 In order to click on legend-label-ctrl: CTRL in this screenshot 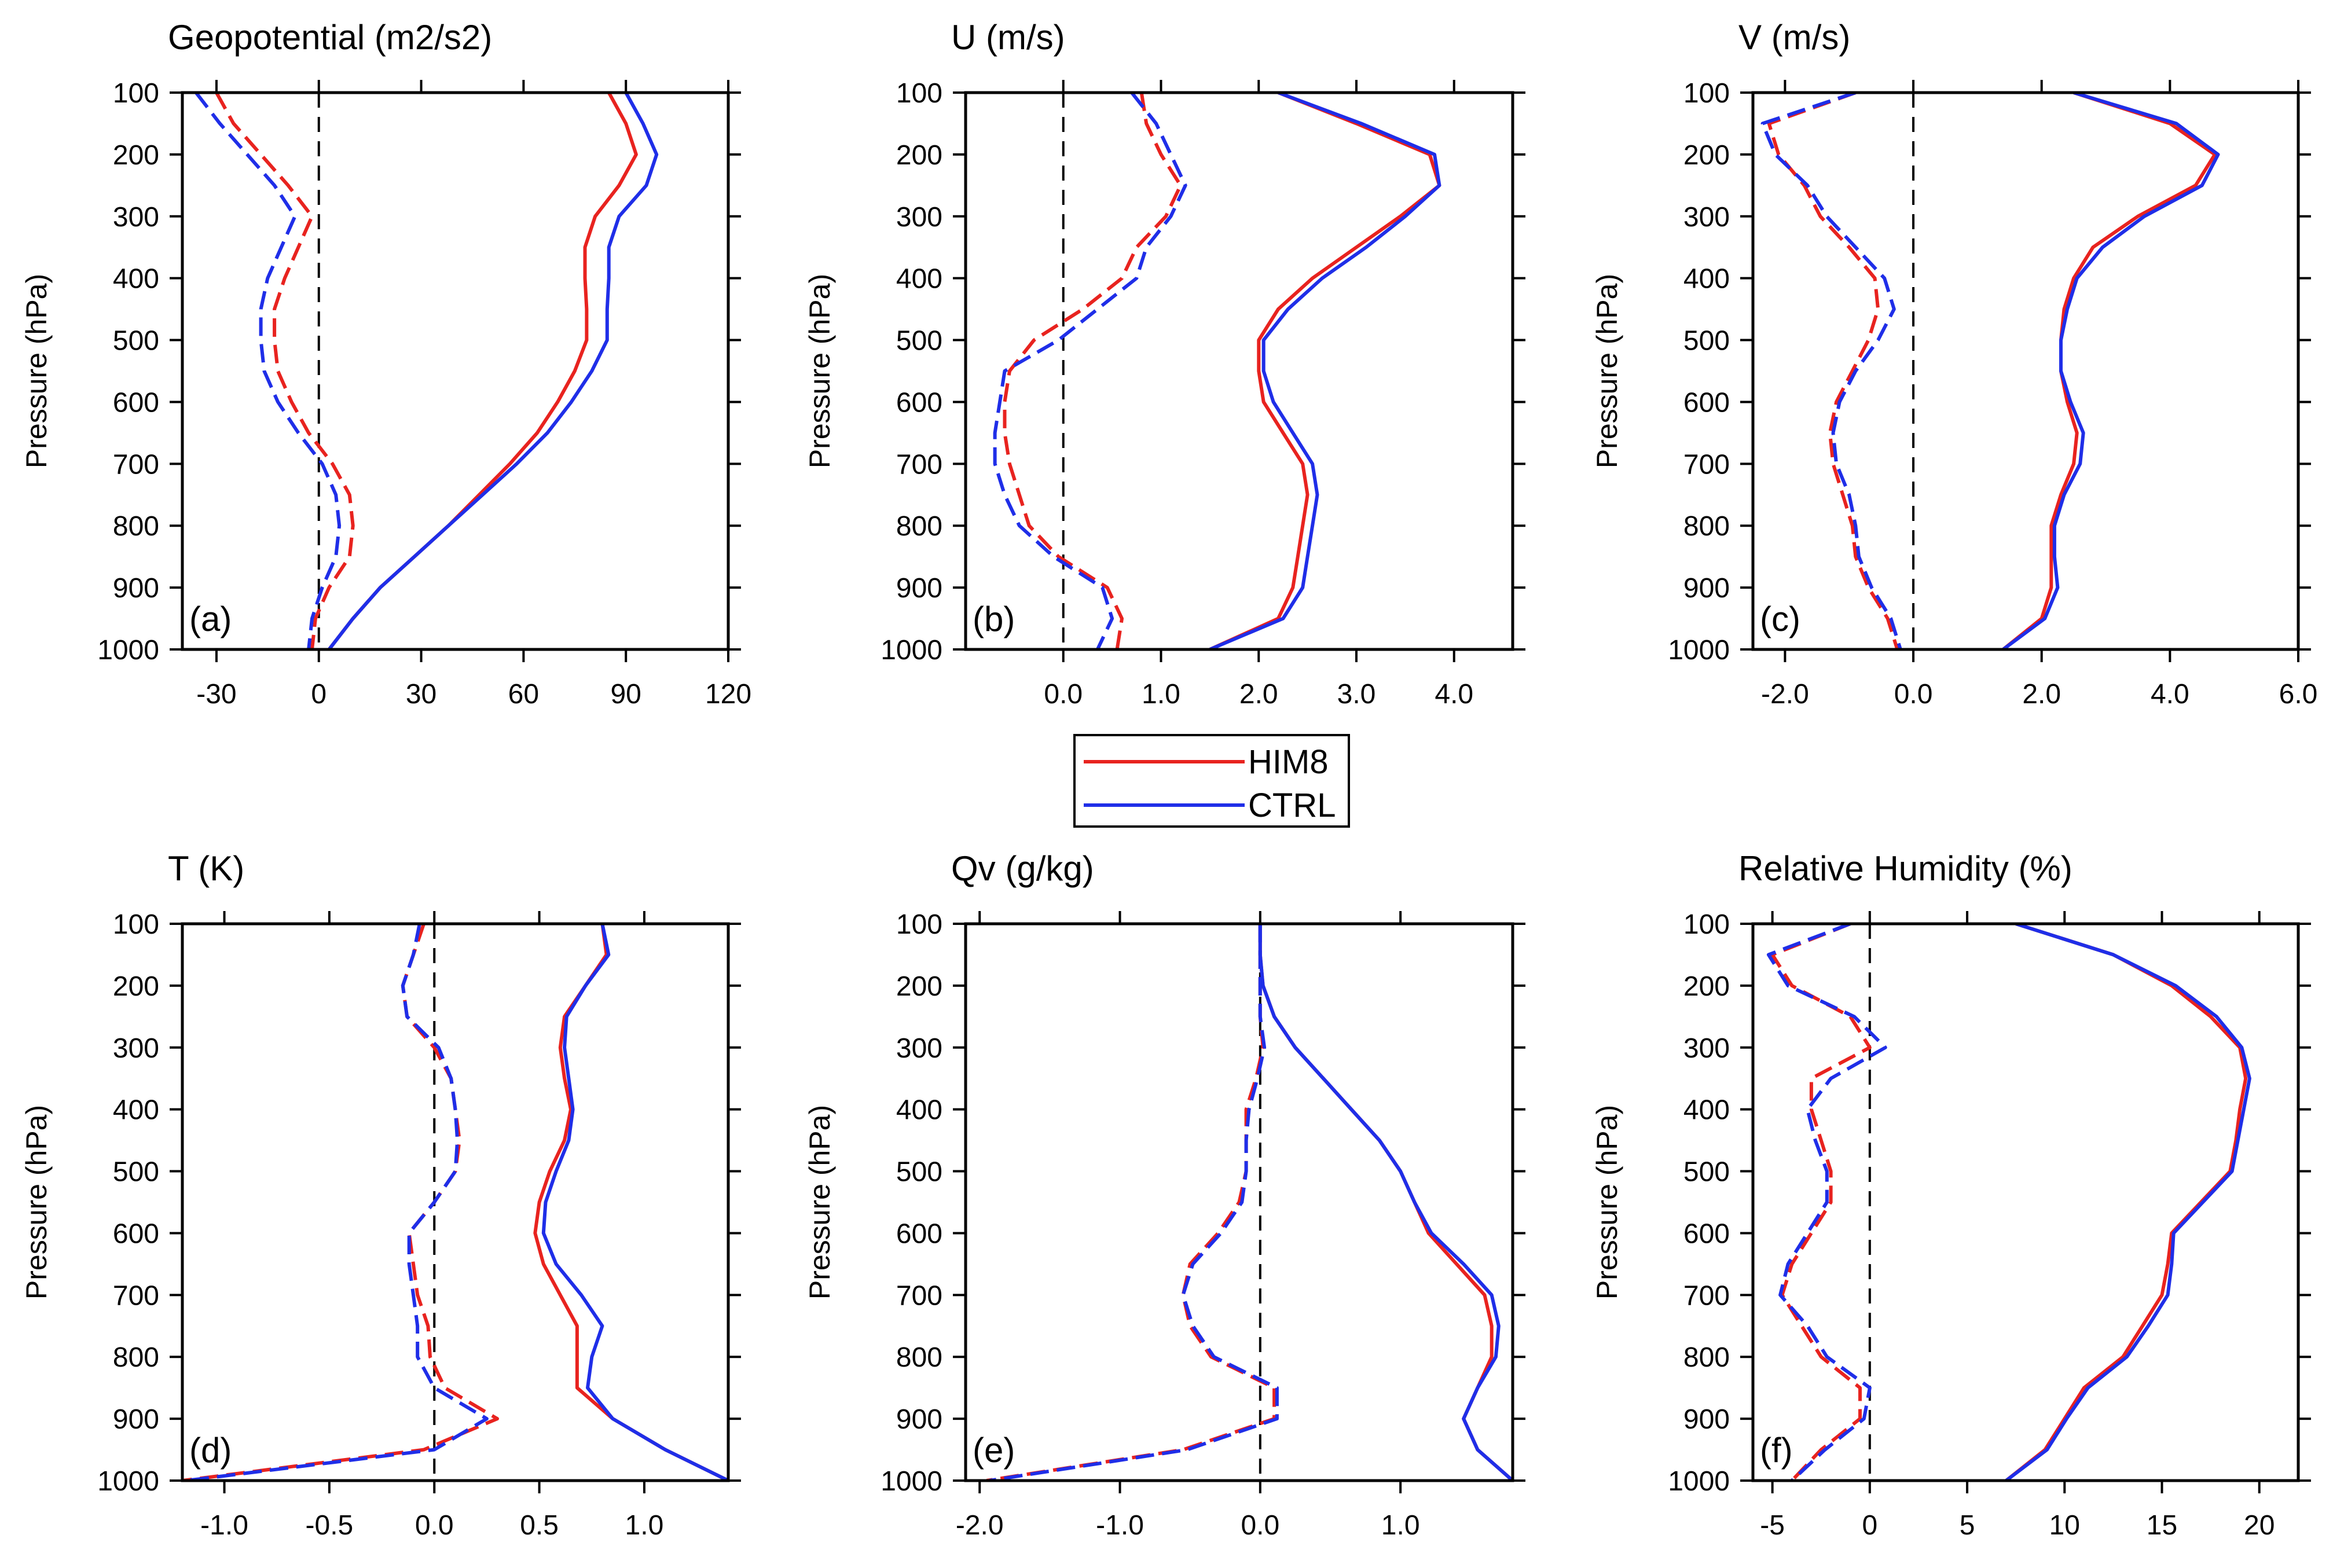, I will do `click(1292, 805)`.